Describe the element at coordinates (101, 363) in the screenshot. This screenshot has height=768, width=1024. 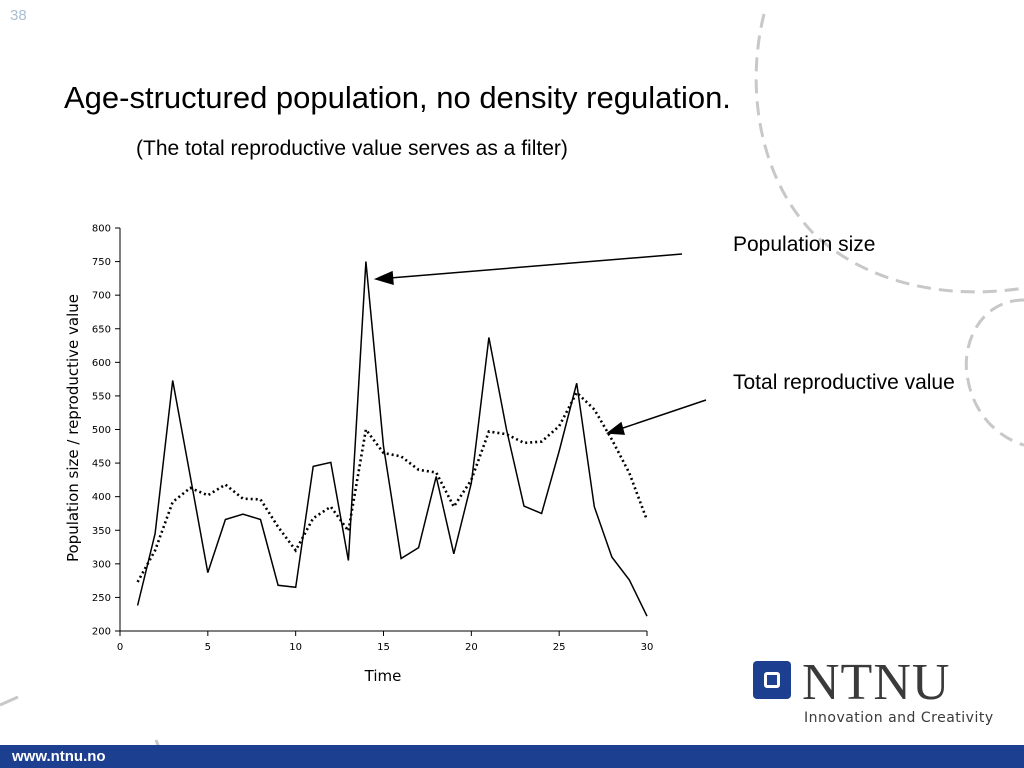
I see `y-tick-label: 600` at that location.